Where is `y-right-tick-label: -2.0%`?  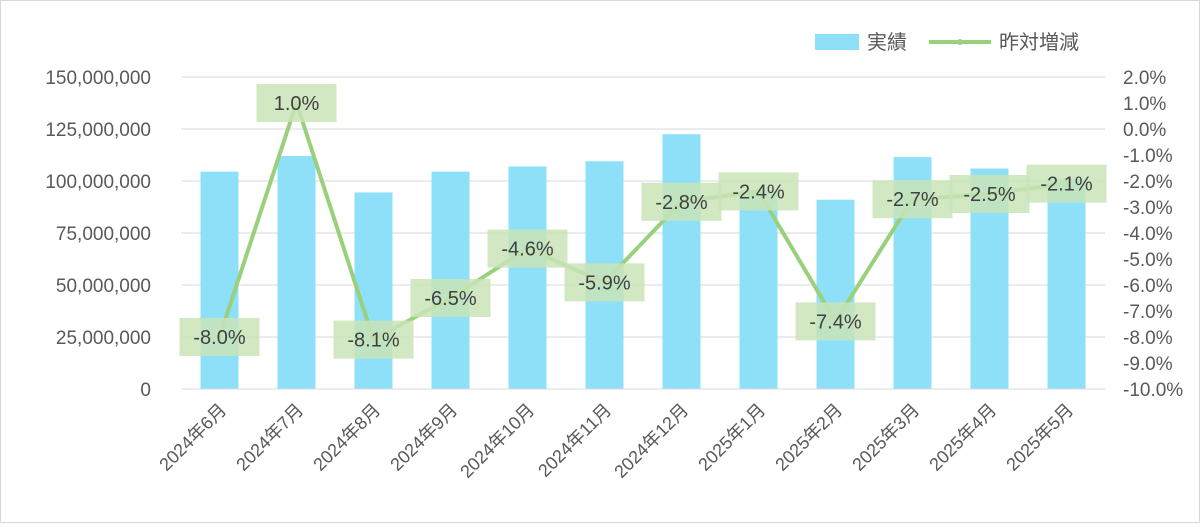 y-right-tick-label: -2.0% is located at coordinates (1148, 182).